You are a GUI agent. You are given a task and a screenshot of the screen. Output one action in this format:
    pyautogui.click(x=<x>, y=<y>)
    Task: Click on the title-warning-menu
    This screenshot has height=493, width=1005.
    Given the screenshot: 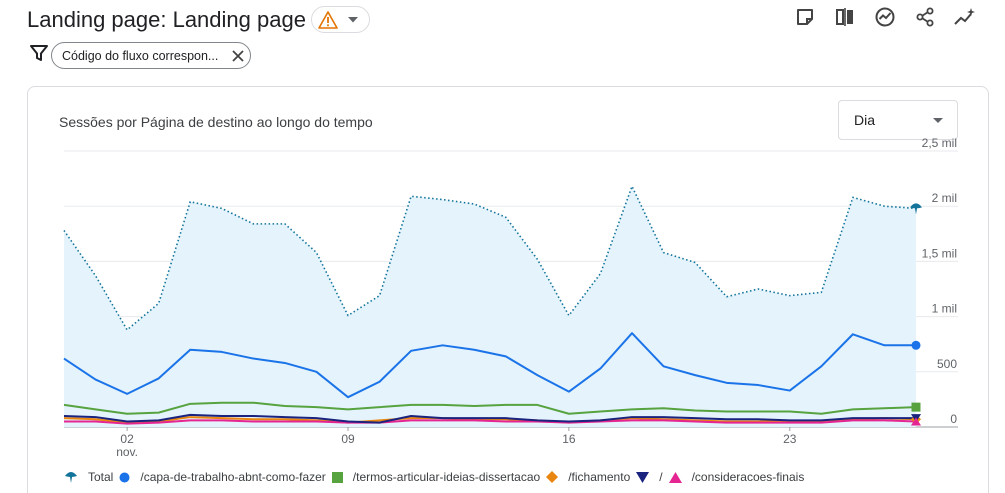 What is the action you would take?
    pyautogui.click(x=340, y=19)
    